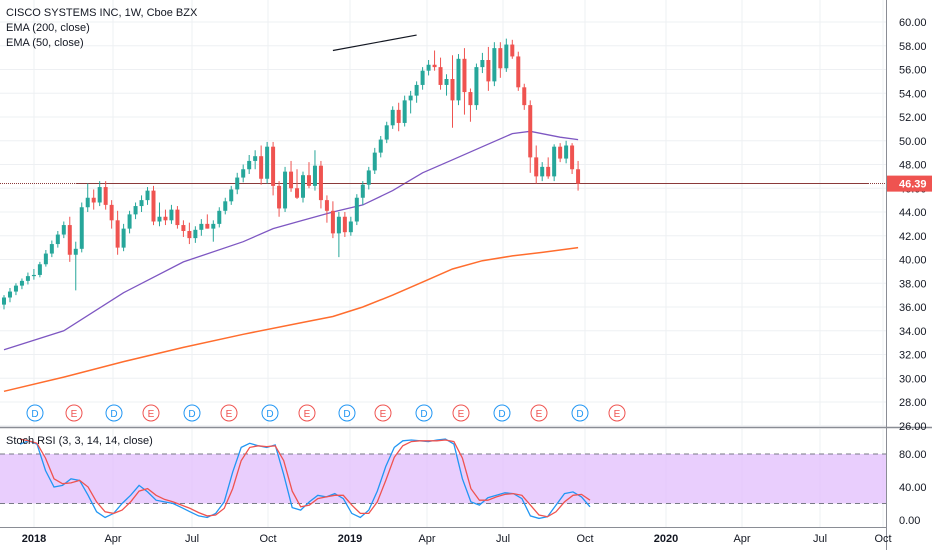 The width and height of the screenshot is (932, 555). What do you see at coordinates (102, 13) in the screenshot?
I see `legend-title: CISCO SYSTEMS INC, 1W, Cboe BZX` at bounding box center [102, 13].